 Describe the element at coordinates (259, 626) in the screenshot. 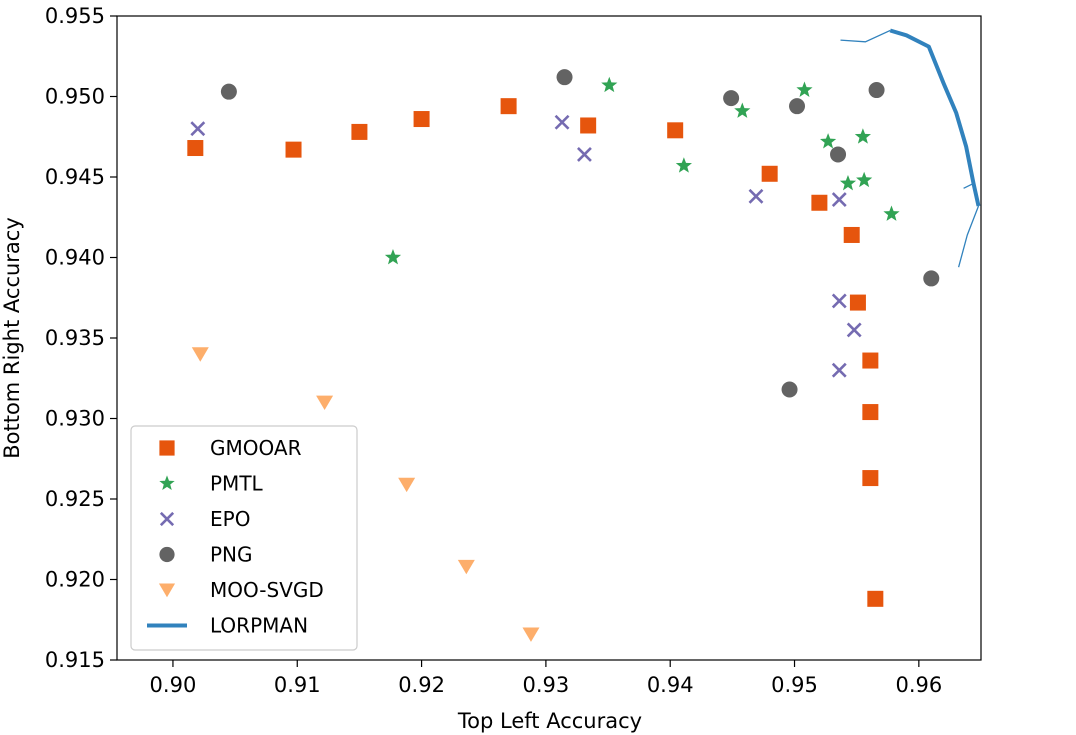

I see `legend-label: LORPMAN` at that location.